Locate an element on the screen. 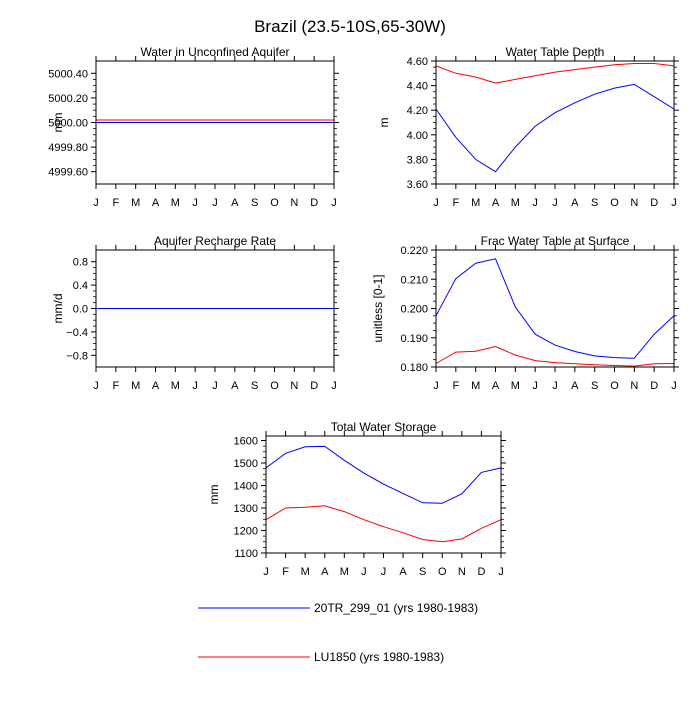  xtick-label-water-table-depth: S is located at coordinates (594, 203).